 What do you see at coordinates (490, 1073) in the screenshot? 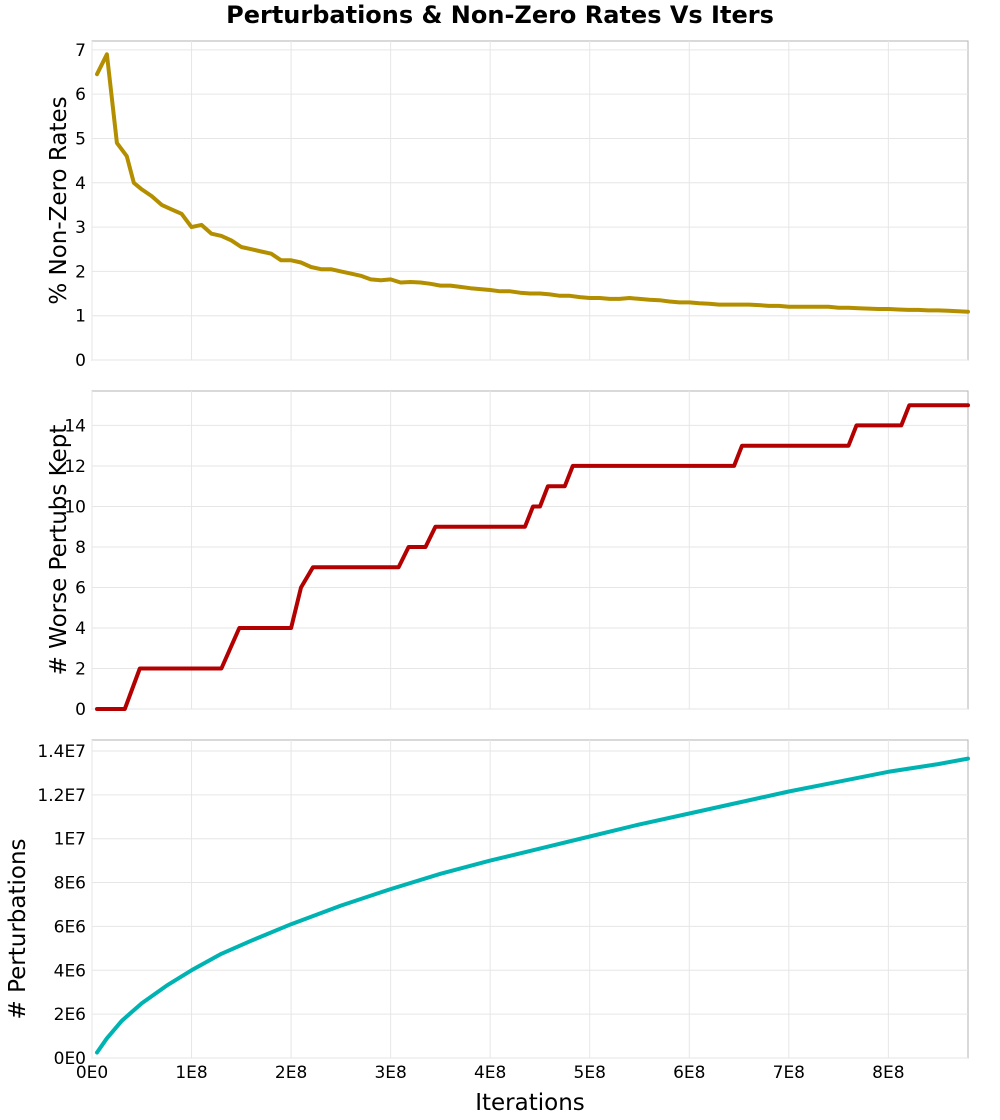
I see `x-tick-label: 4E8` at bounding box center [490, 1073].